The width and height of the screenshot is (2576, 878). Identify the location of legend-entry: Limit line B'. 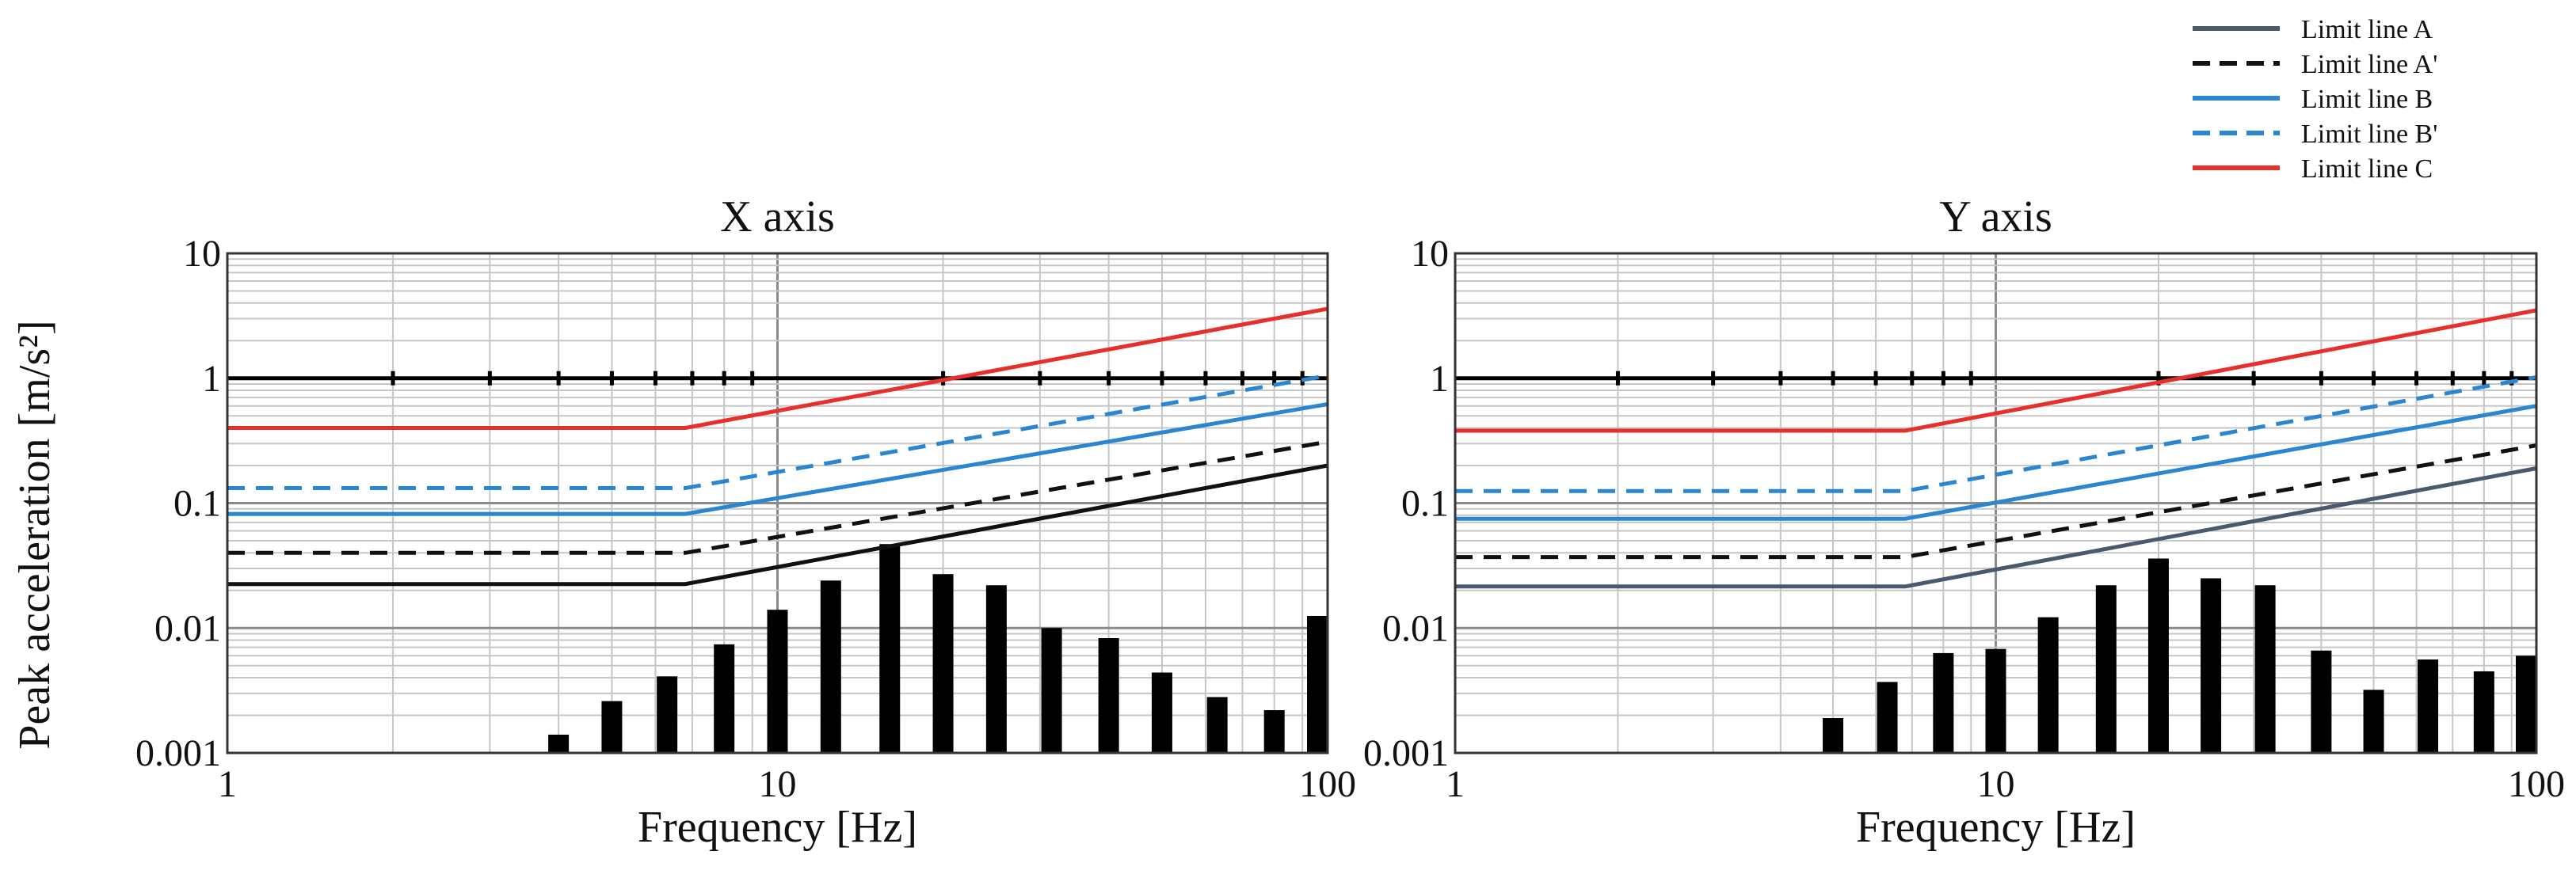
(2315, 134).